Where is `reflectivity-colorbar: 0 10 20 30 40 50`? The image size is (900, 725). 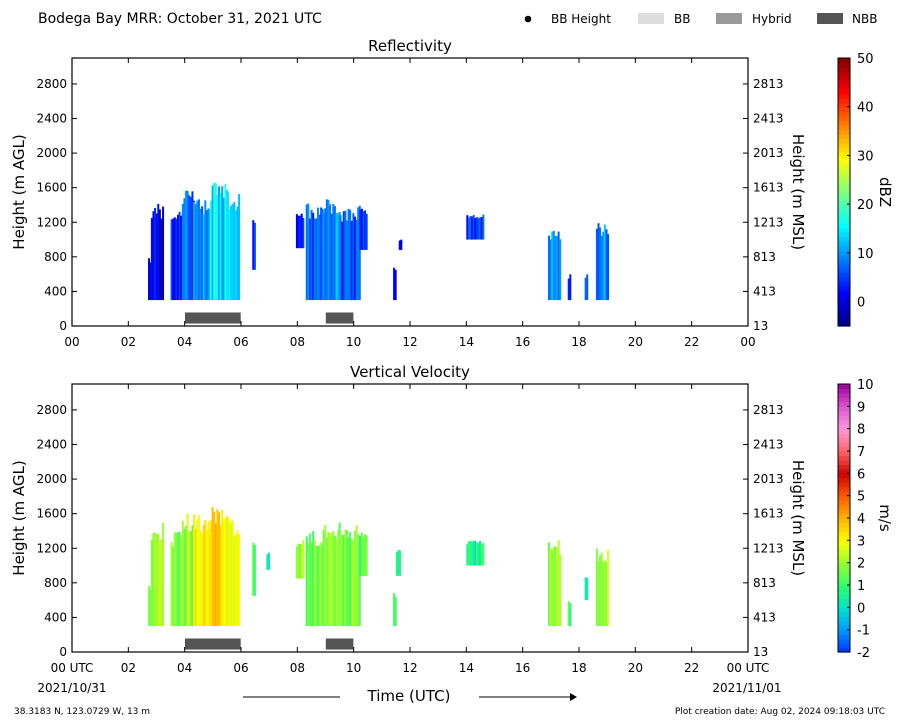
reflectivity-colorbar: 0 10 20 30 40 50 is located at coordinates (855, 189).